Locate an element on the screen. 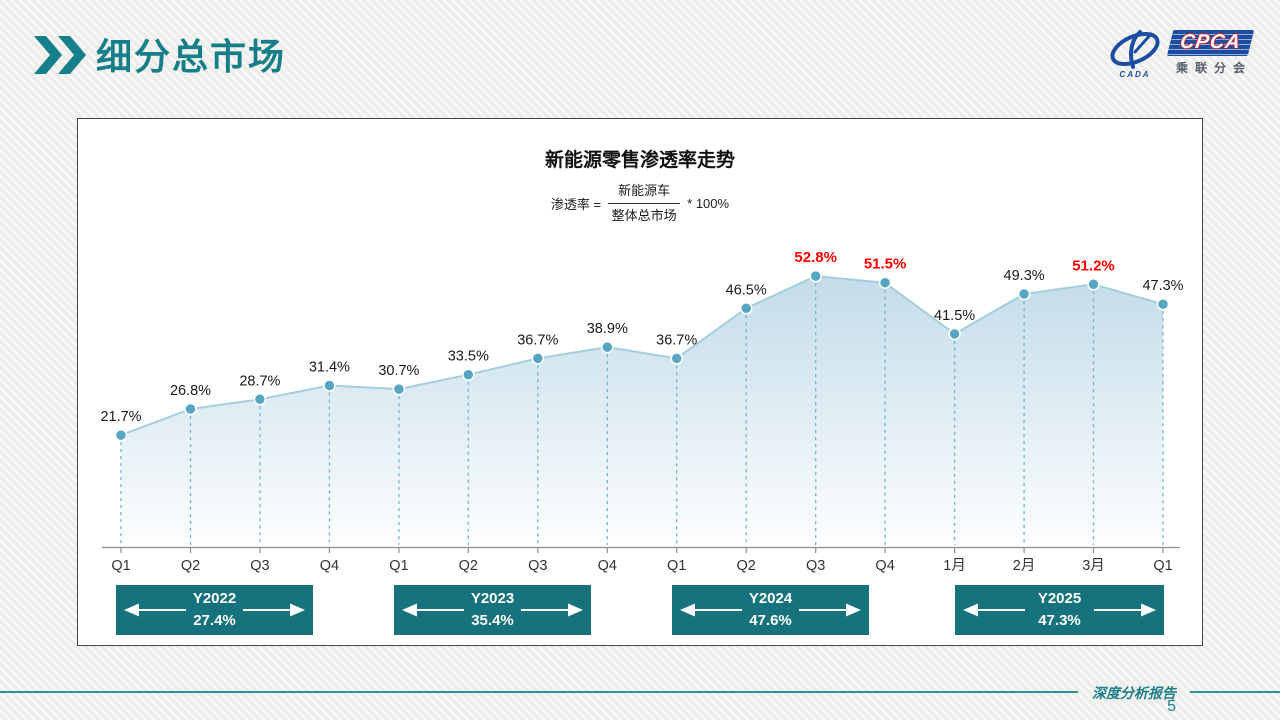 Image resolution: width=1280 pixels, height=720 pixels. svg-text: 46.5% is located at coordinates (746, 290).